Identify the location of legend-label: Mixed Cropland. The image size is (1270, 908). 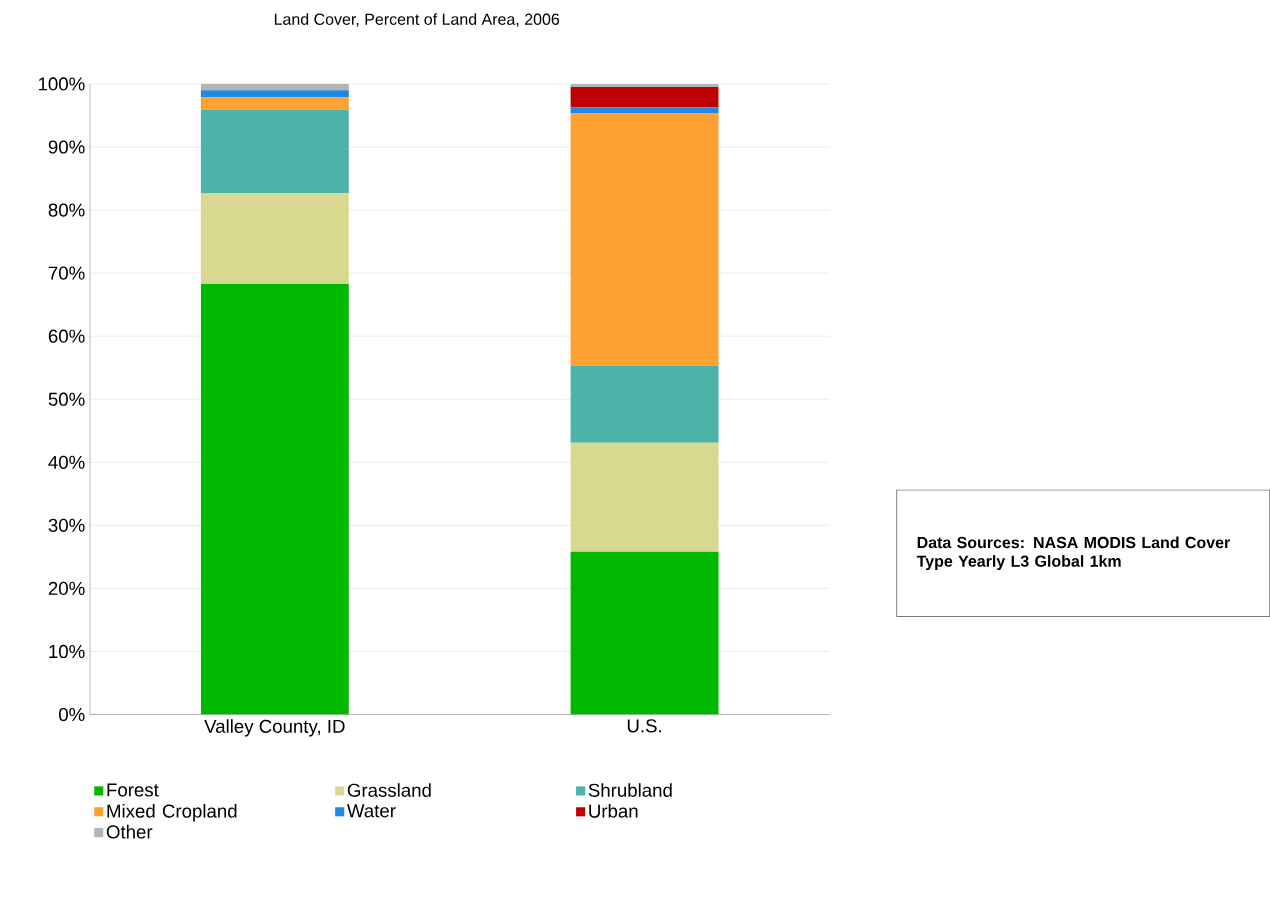
(172, 812).